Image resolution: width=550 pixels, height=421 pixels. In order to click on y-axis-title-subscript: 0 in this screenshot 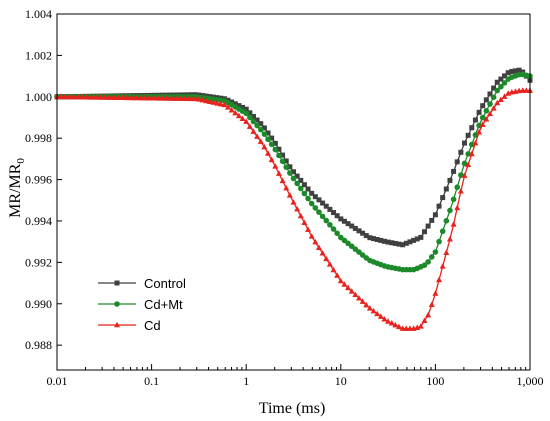, I will do `click(21, 161)`.